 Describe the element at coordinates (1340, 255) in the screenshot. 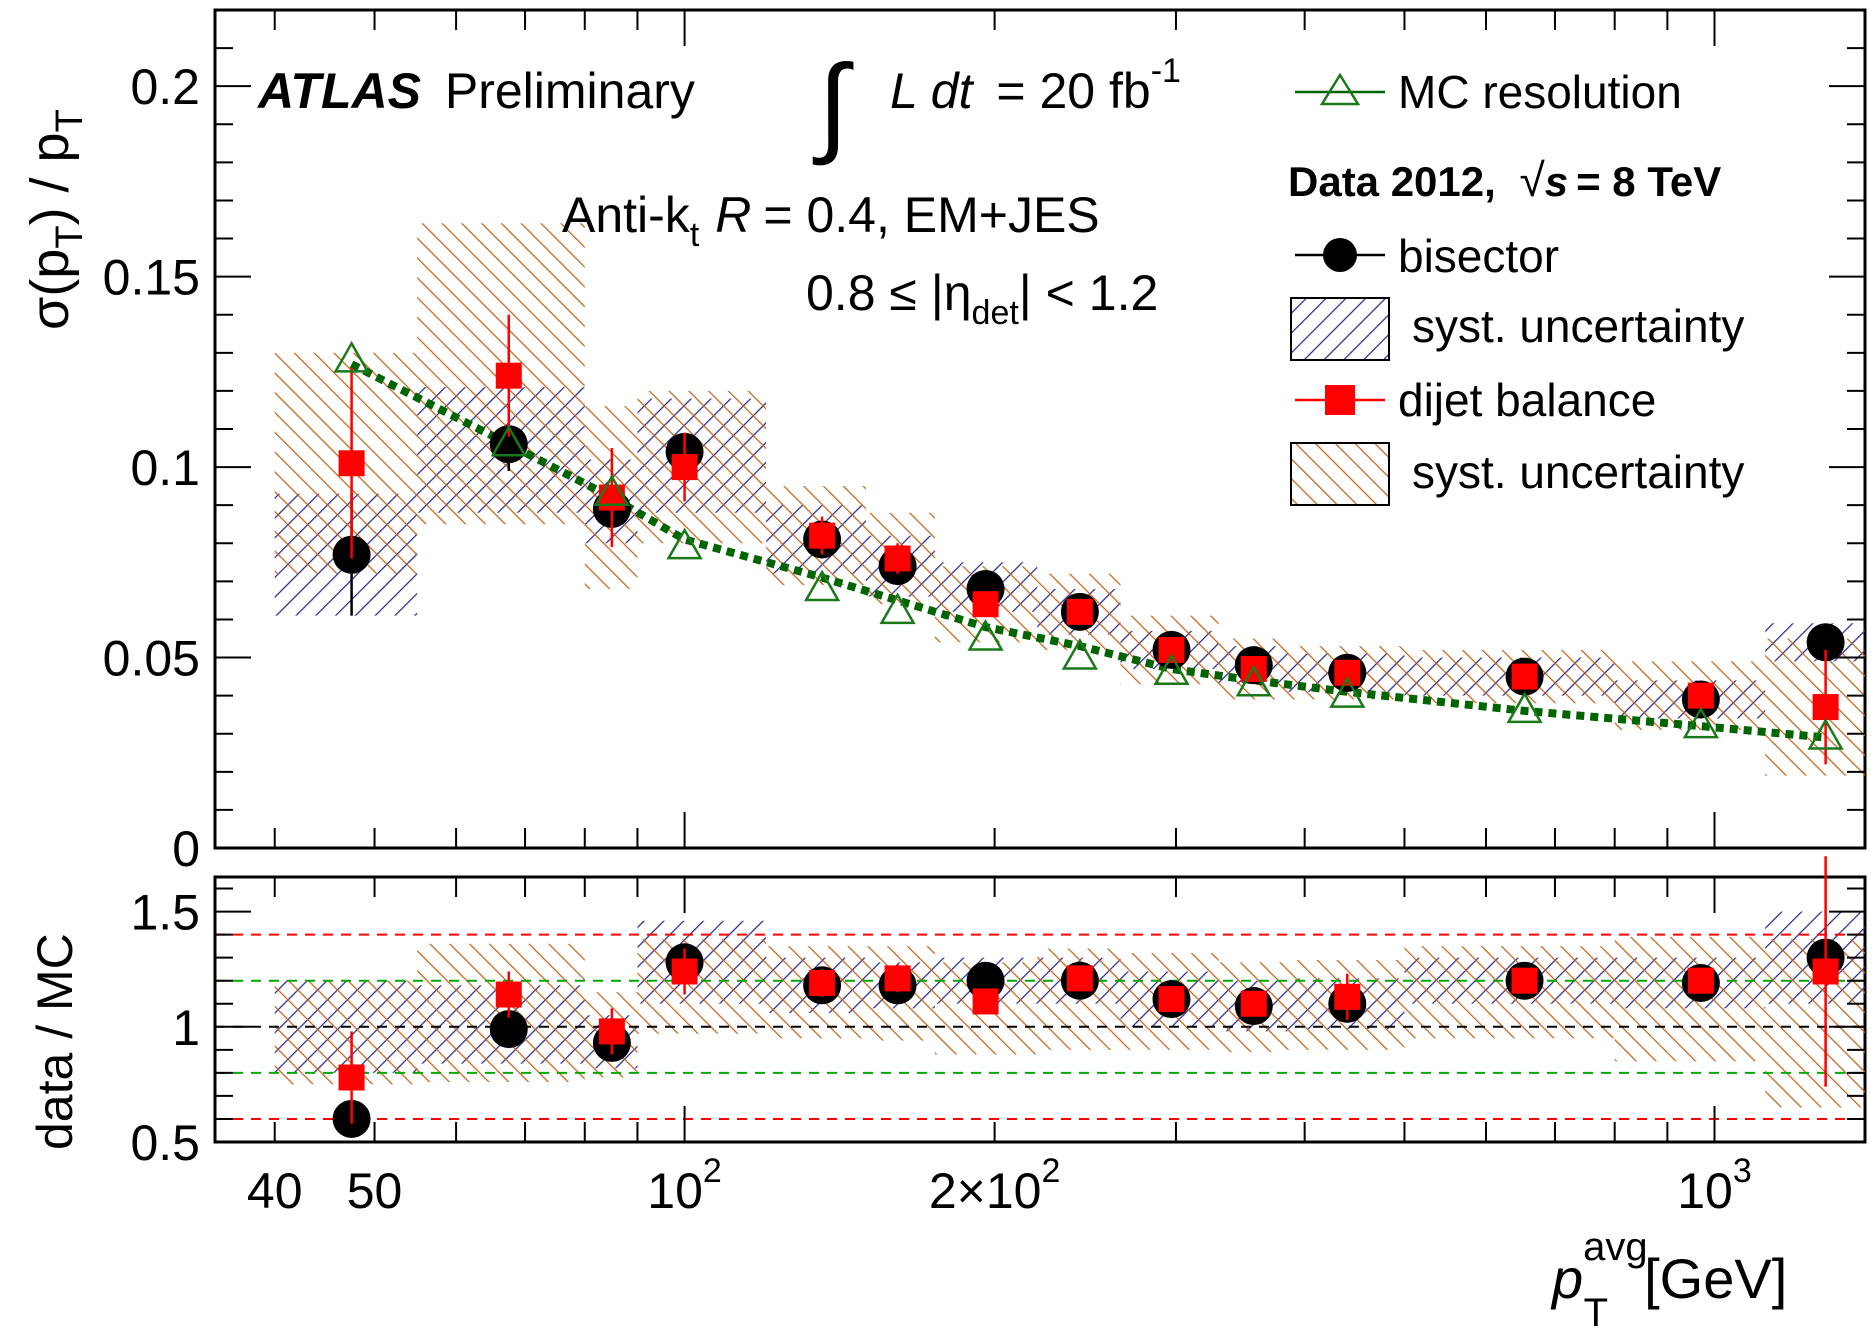

I see `legend-bisector-marker` at that location.